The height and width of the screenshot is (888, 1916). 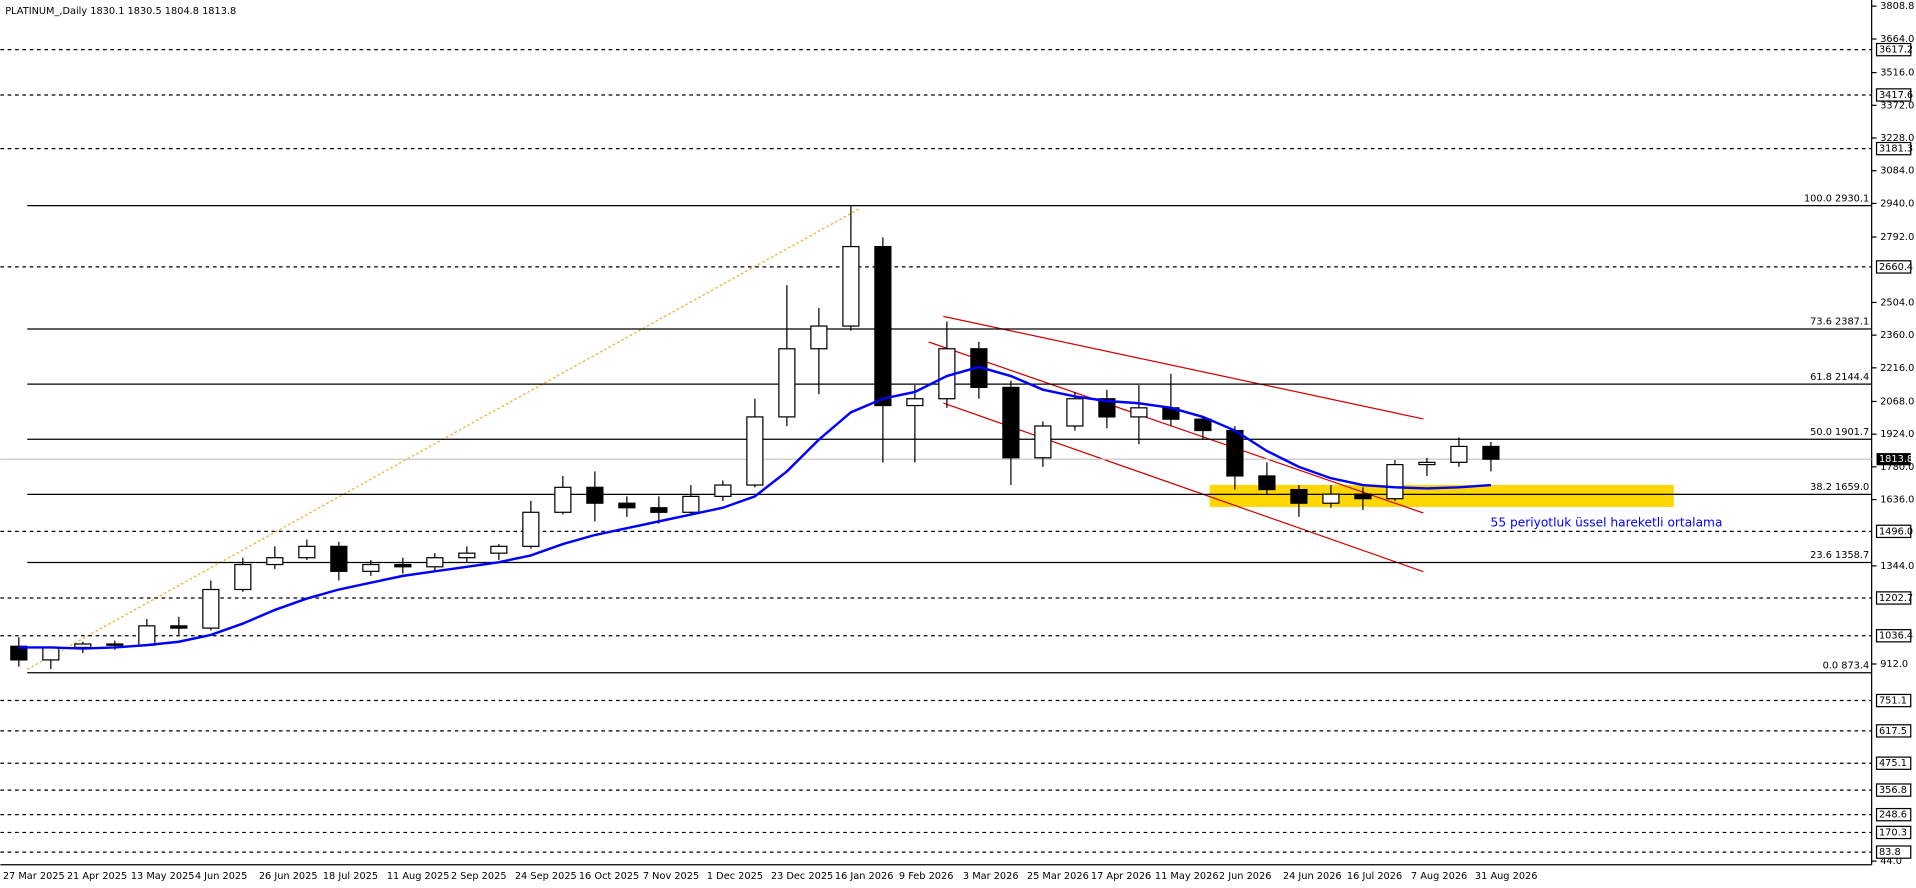 I want to click on x-tick-label: 25 Mar 2026, so click(x=1058, y=876).